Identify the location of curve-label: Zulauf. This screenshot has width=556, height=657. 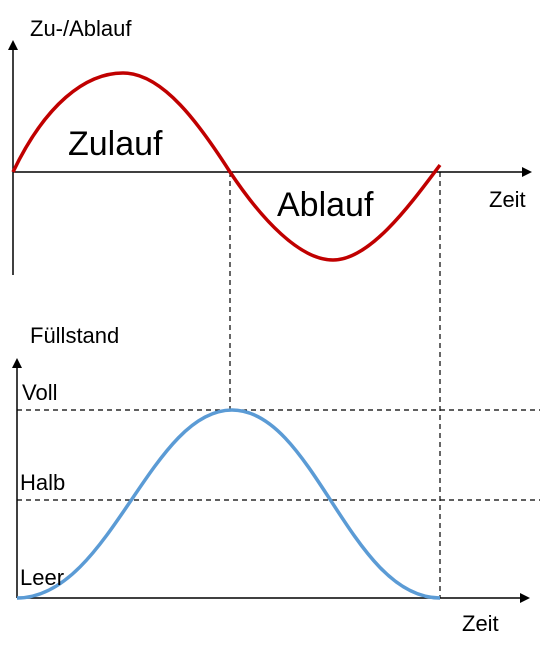
(115, 144).